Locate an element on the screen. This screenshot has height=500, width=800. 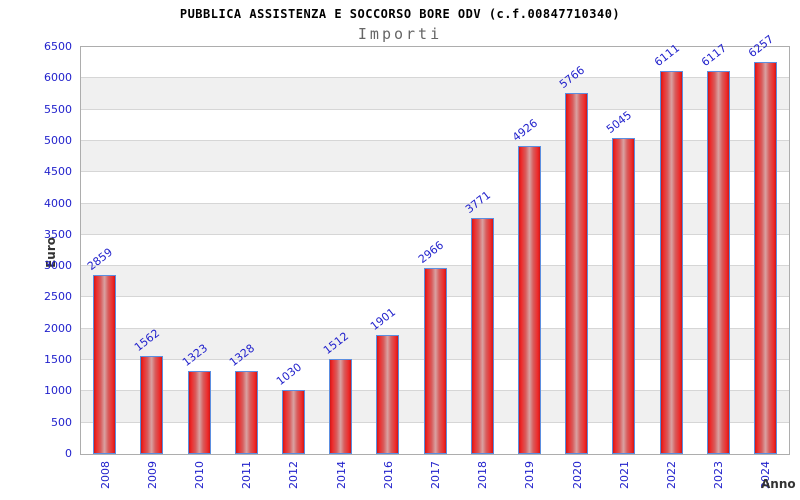
bar-2018 is located at coordinates (482, 335).